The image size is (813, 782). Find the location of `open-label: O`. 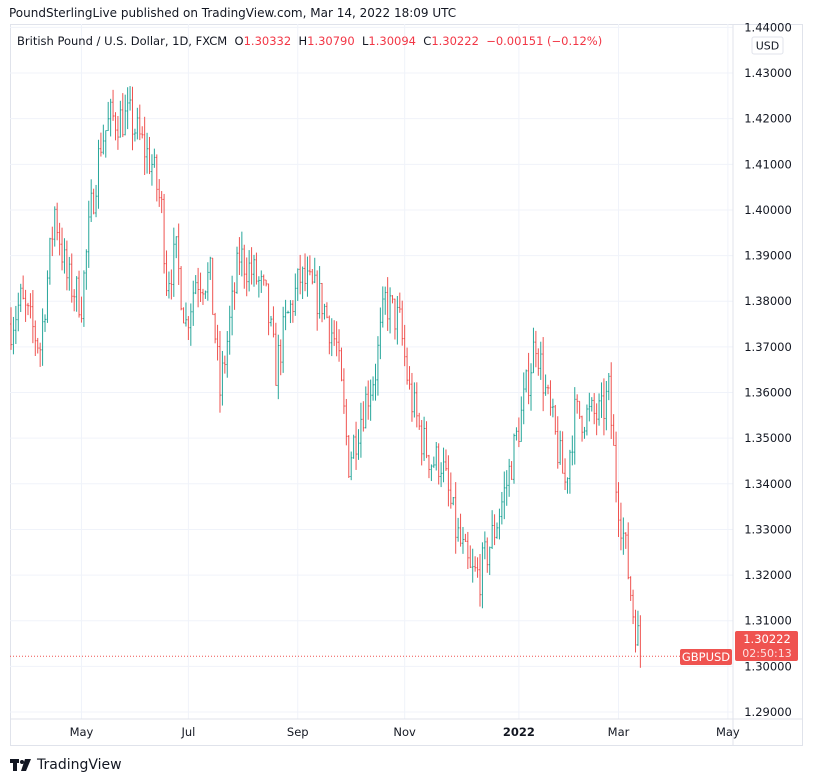

open-label: O is located at coordinates (239, 41).